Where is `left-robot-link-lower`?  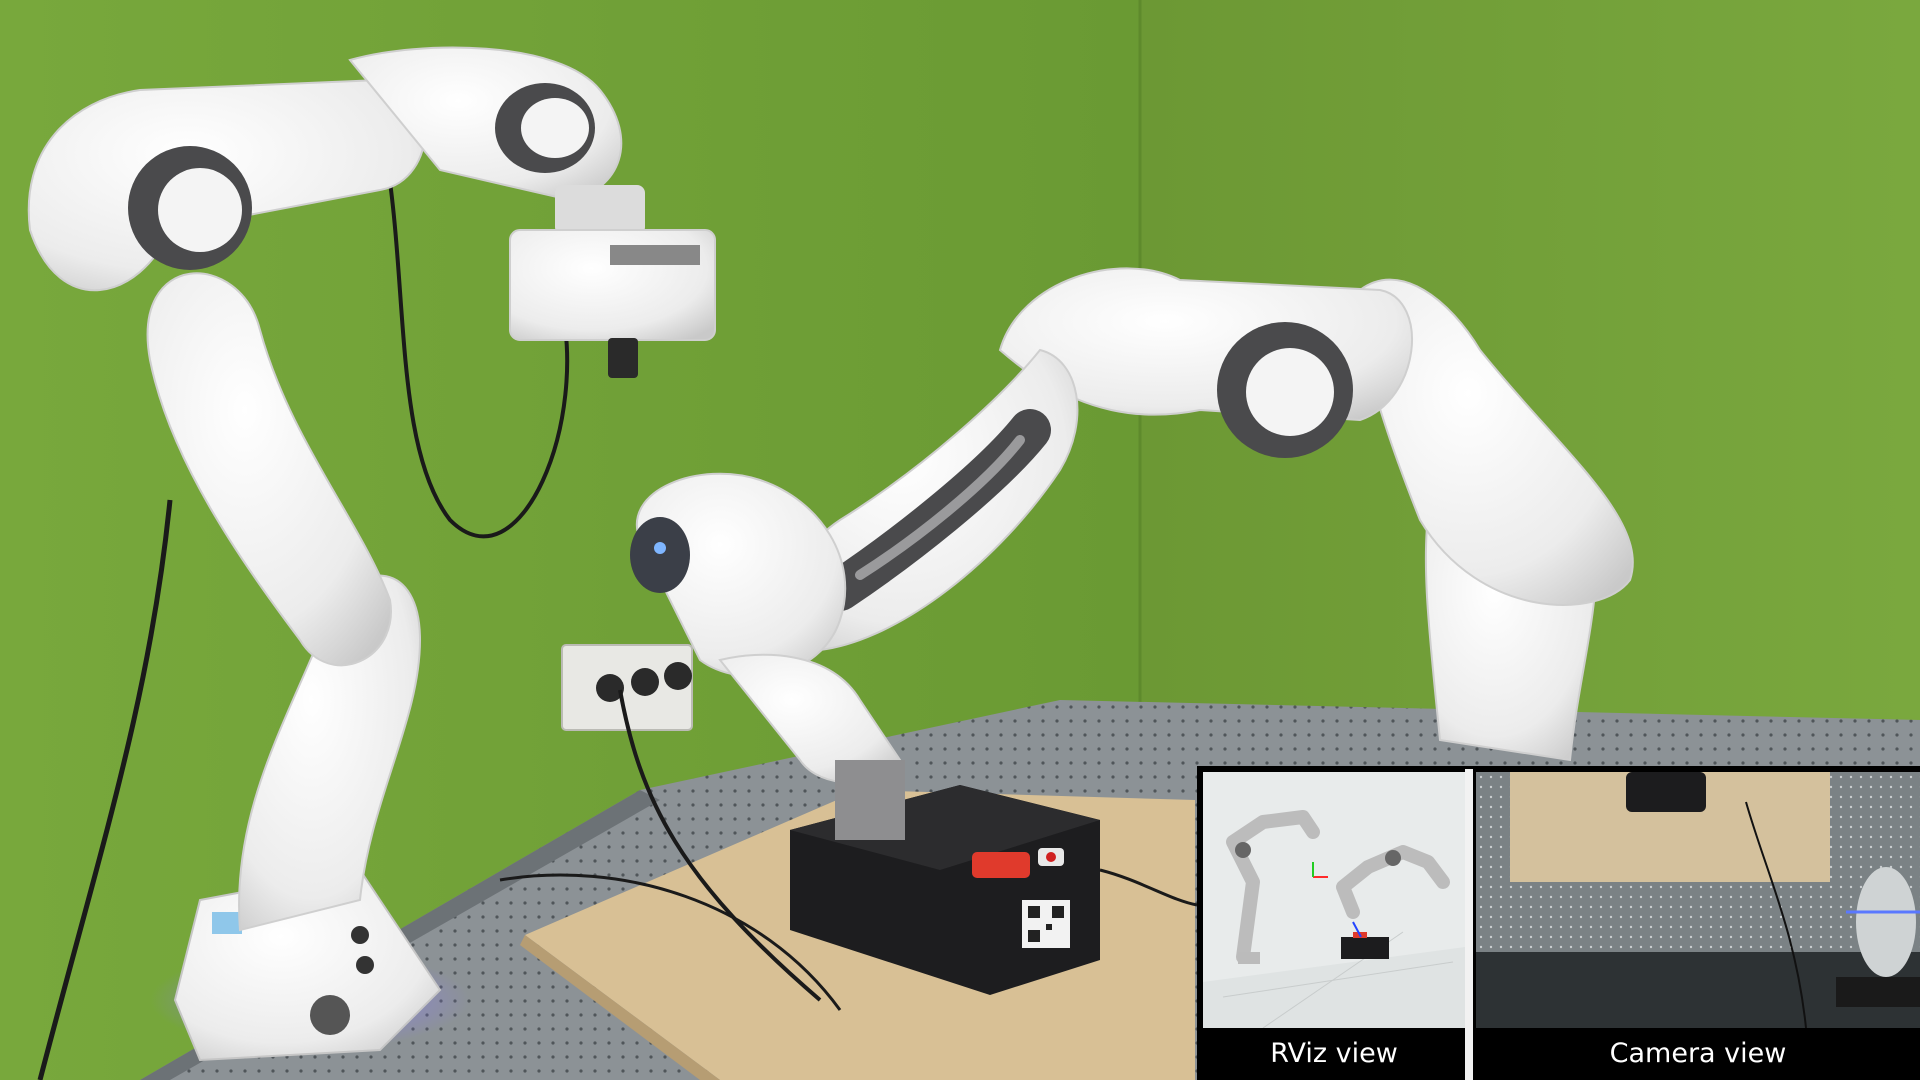 left-robot-link-lower is located at coordinates (330, 753).